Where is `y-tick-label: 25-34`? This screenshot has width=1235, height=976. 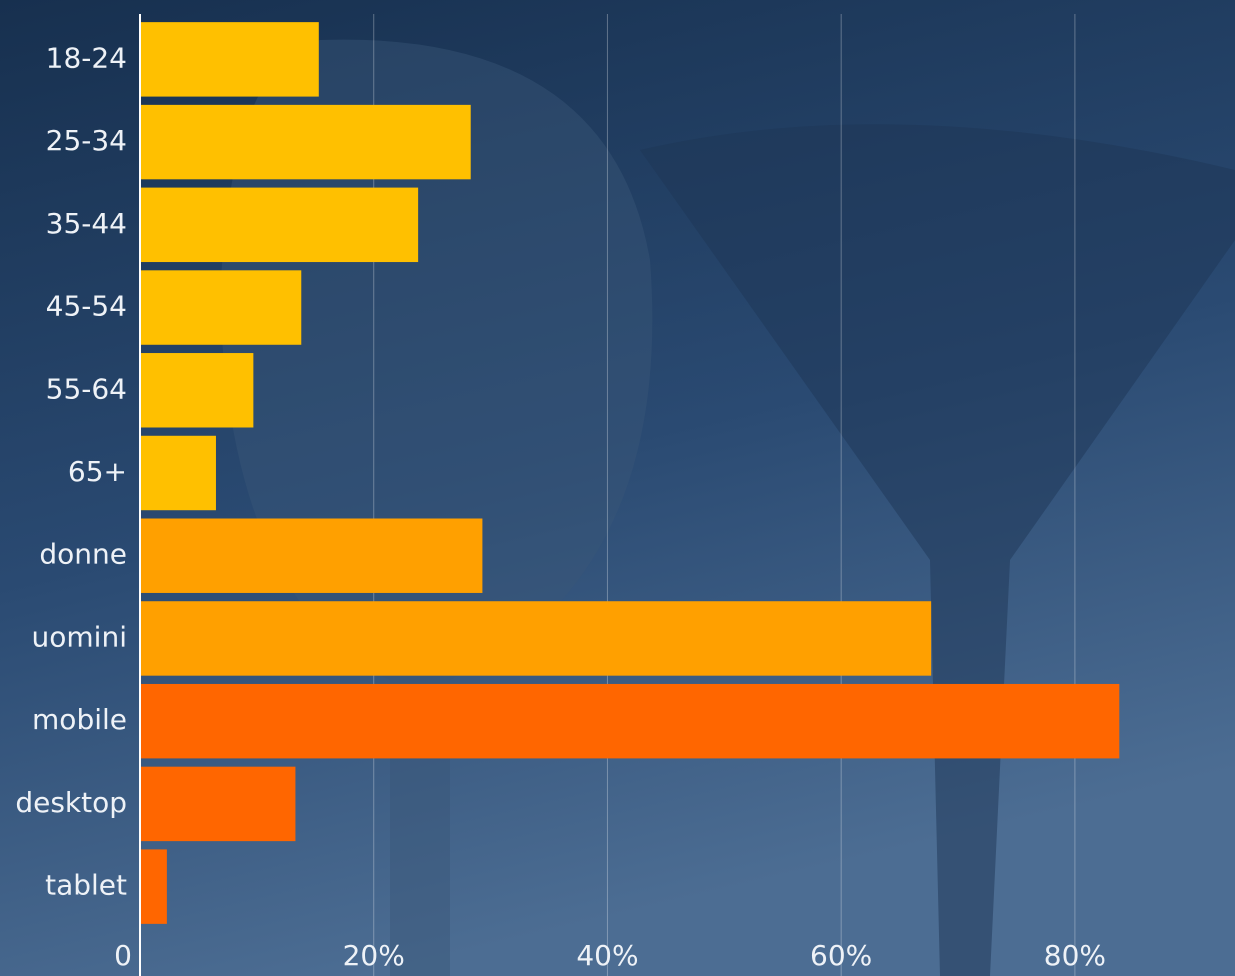 y-tick-label: 25-34 is located at coordinates (86, 140).